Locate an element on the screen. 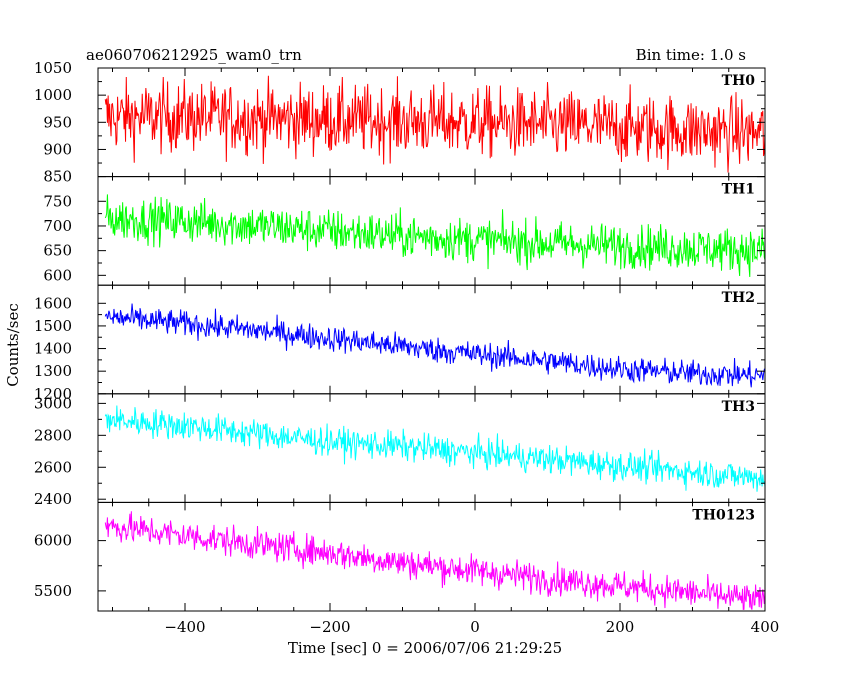  y-tick-label: 950 is located at coordinates (57, 122).